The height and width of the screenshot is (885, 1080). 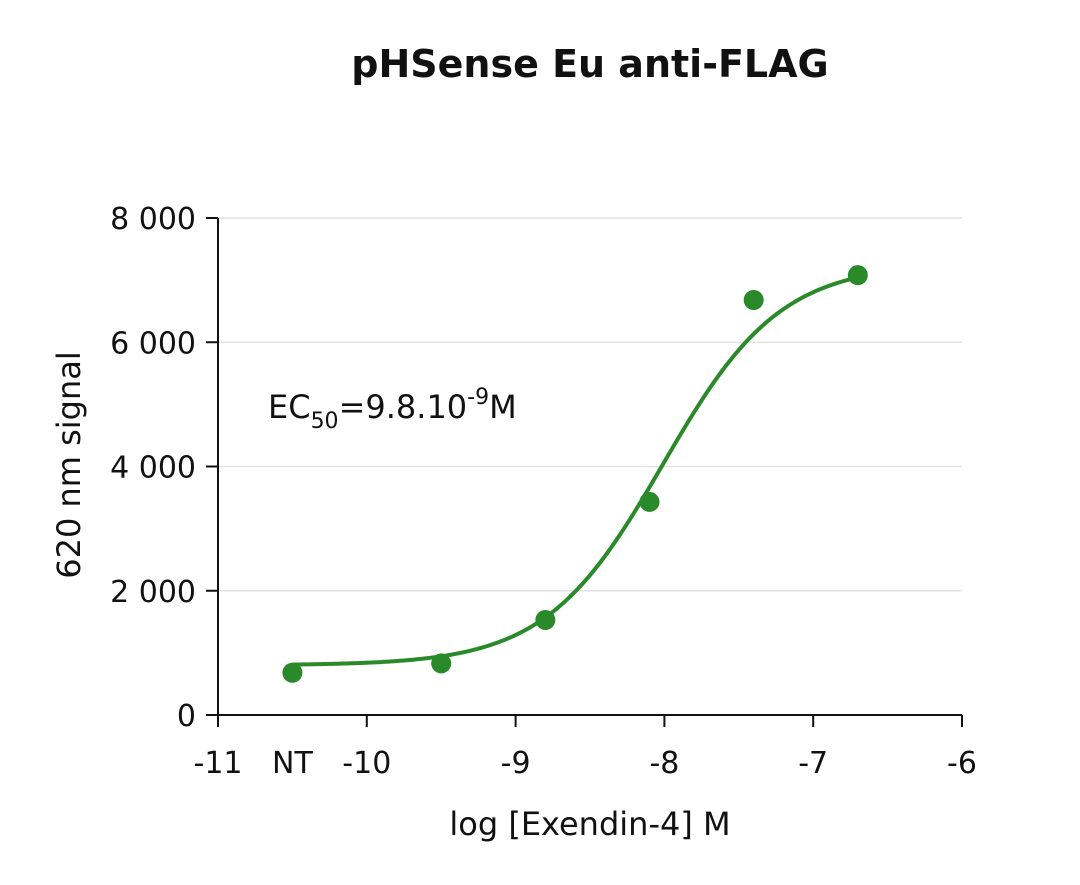 I want to click on x-axis-ticks: -11 -10 -9 -8 -7 -6 NT, so click(x=585, y=748).